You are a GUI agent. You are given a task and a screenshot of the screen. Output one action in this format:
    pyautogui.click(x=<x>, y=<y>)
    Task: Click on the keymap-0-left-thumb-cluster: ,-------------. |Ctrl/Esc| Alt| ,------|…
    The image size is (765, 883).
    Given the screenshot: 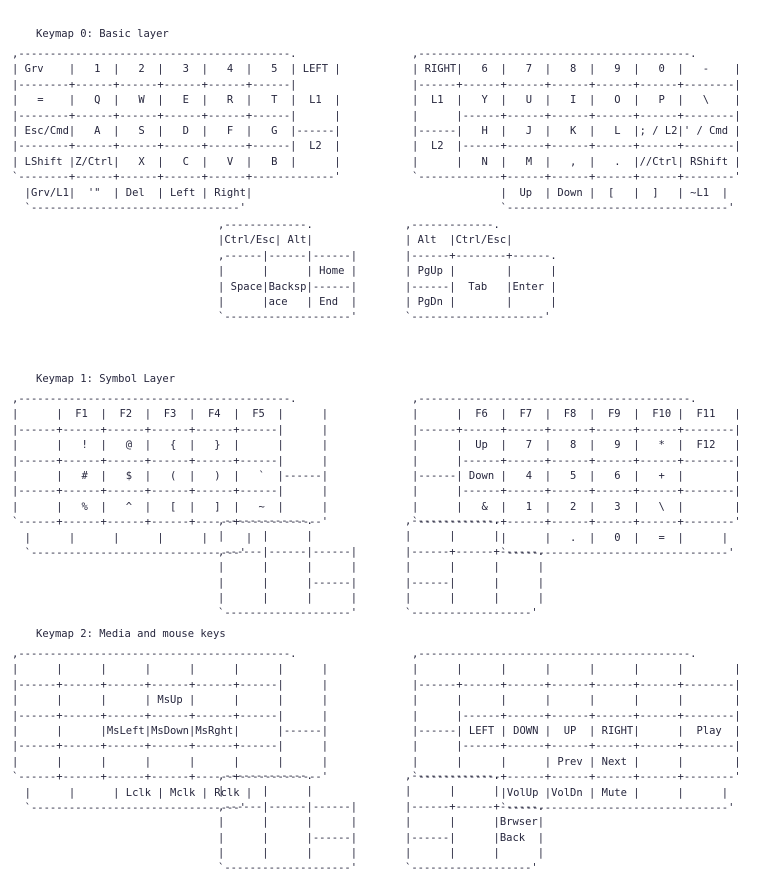 What is the action you would take?
    pyautogui.click(x=288, y=271)
    